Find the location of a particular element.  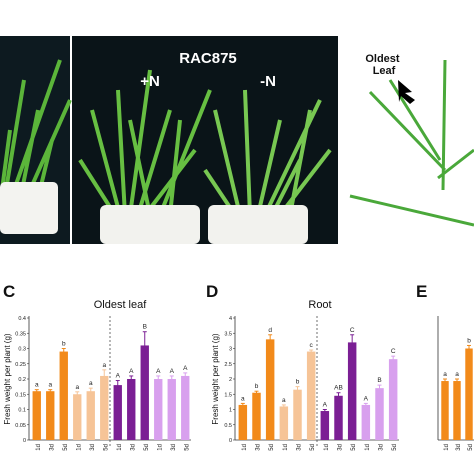

y-tick-label: 2 is located at coordinates (230, 380).